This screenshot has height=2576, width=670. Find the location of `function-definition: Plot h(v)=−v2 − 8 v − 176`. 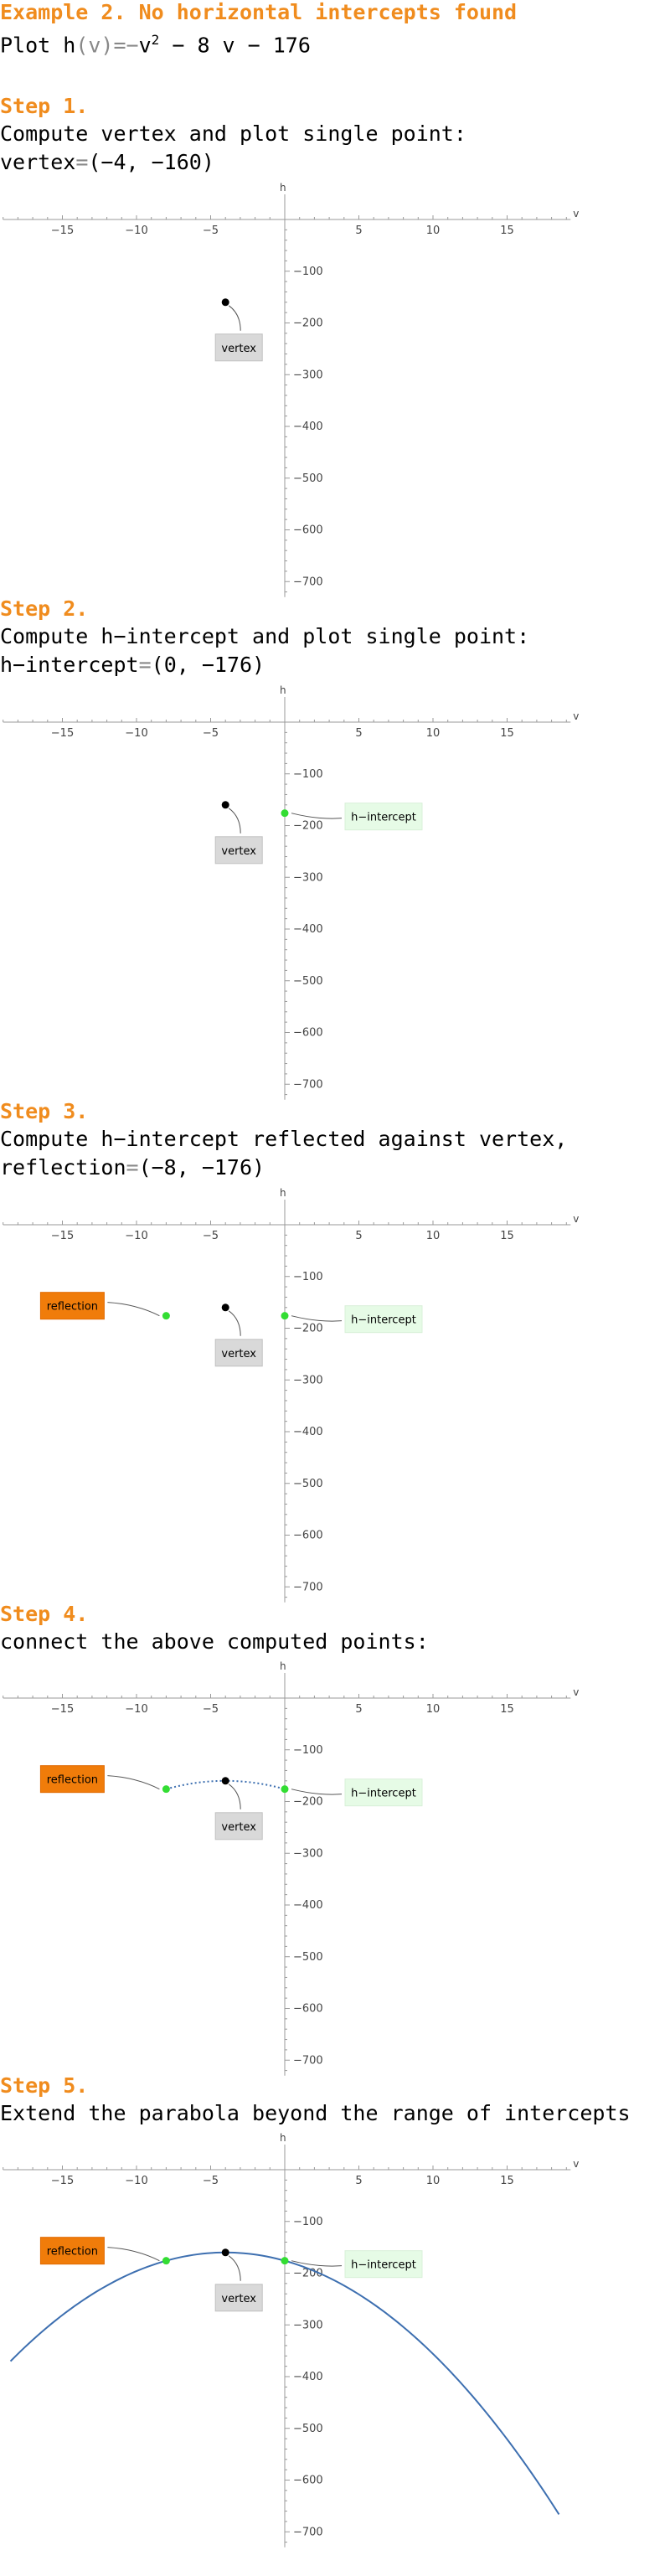

function-definition: Plot h(v)=−v2 − 8 v − 176 is located at coordinates (155, 44).